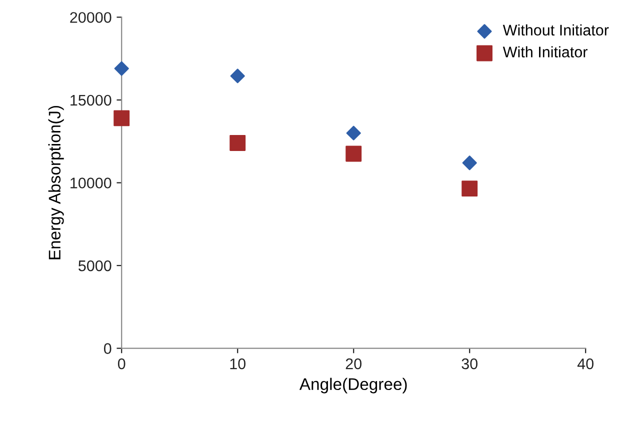  What do you see at coordinates (470, 364) in the screenshot?
I see `x-tick-label: 30` at bounding box center [470, 364].